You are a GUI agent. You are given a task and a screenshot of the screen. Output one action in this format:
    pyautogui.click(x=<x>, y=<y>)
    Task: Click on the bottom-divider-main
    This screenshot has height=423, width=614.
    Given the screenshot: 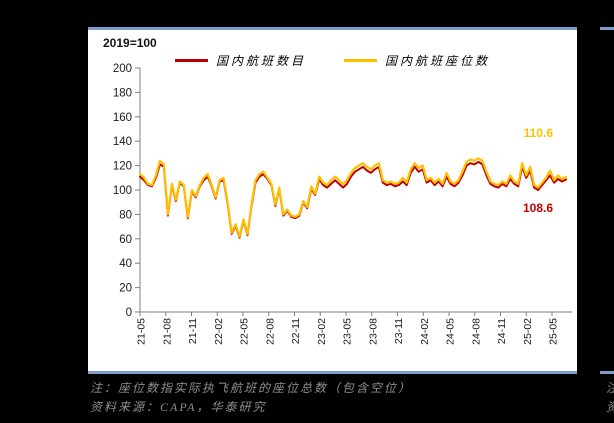 What is the action you would take?
    pyautogui.click(x=332, y=372)
    